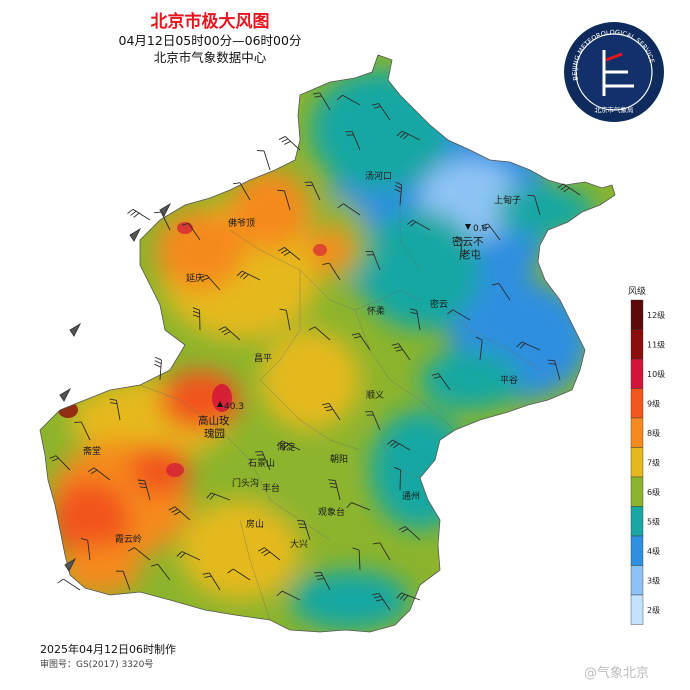  What do you see at coordinates (271, 488) in the screenshot?
I see `label-fengtai: 丰台` at bounding box center [271, 488].